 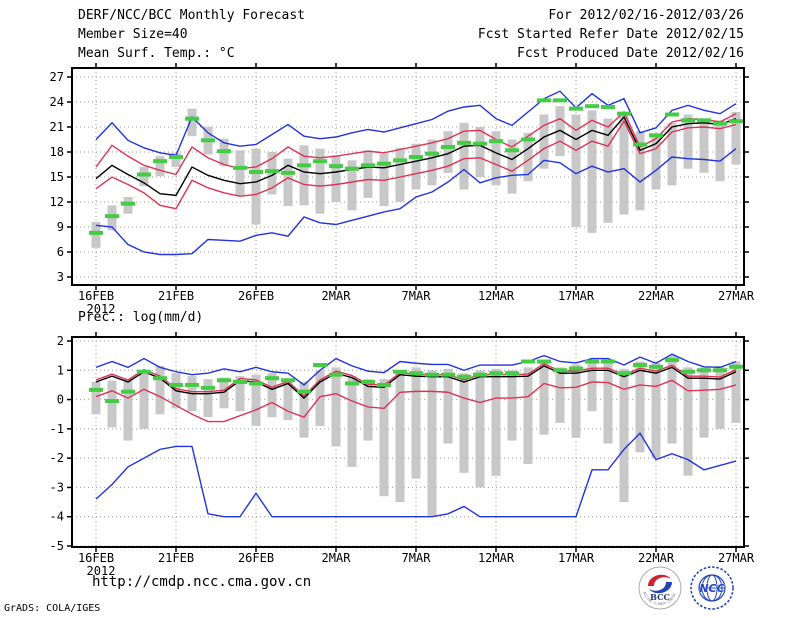 What do you see at coordinates (57, 152) in the screenshot?
I see `temp-y-tick-label: 18` at bounding box center [57, 152].